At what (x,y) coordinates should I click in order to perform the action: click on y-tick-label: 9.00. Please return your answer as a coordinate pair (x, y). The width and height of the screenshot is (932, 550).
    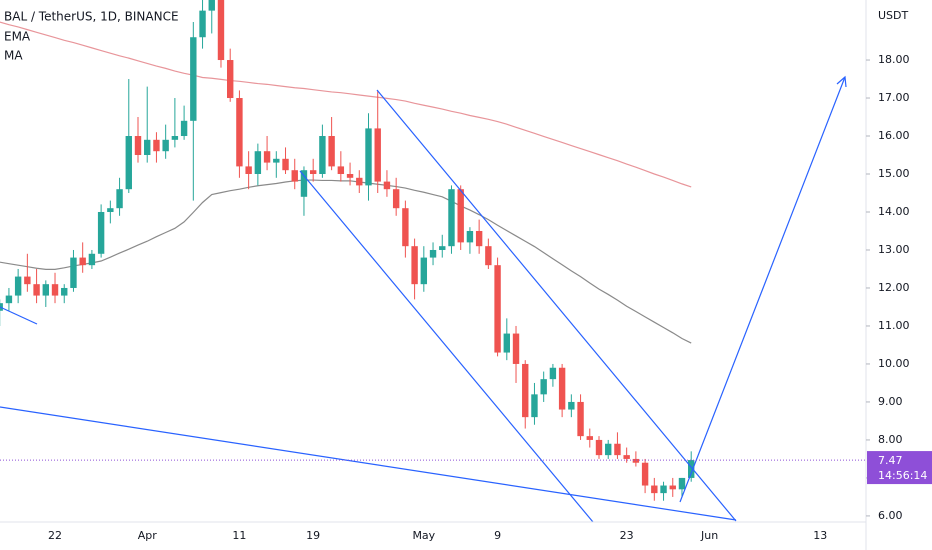
    Looking at the image, I should click on (890, 401).